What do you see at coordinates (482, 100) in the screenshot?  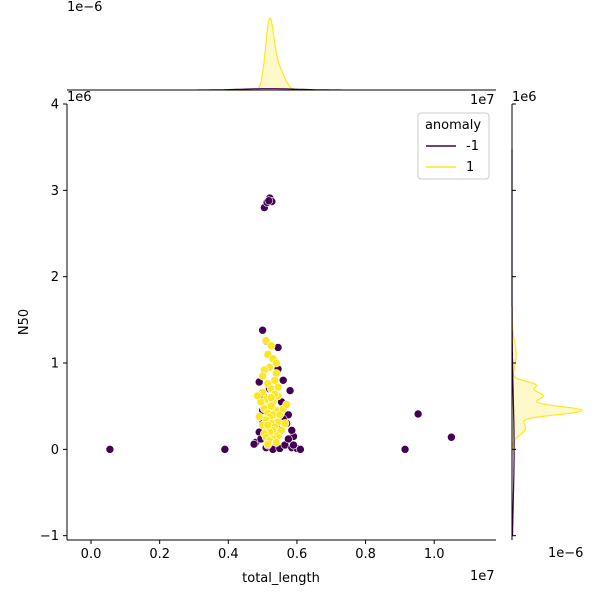 I see `x-offset-text-top: 1e7` at bounding box center [482, 100].